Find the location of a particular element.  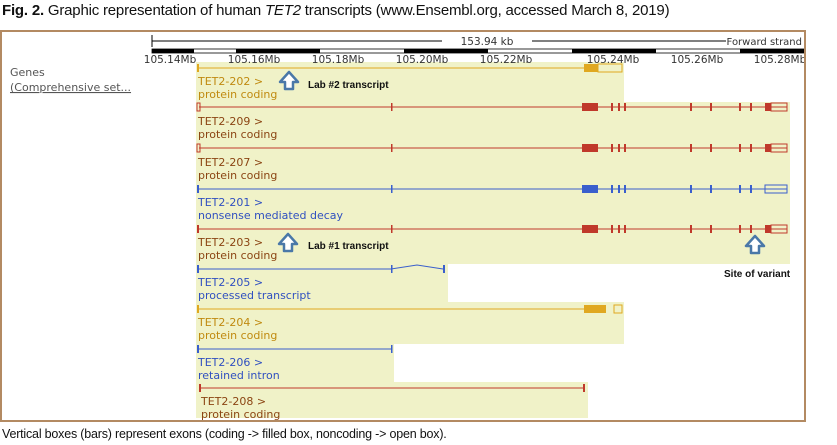

figure-number: Fig. 2. is located at coordinates (23, 10).